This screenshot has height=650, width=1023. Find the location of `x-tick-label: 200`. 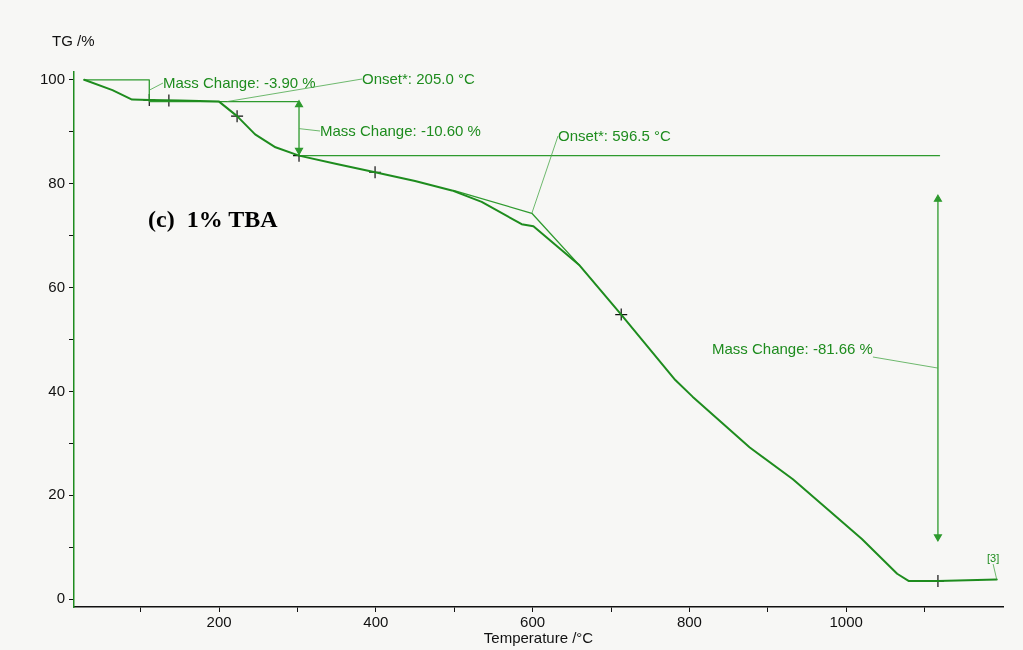

x-tick-label: 200 is located at coordinates (219, 622).